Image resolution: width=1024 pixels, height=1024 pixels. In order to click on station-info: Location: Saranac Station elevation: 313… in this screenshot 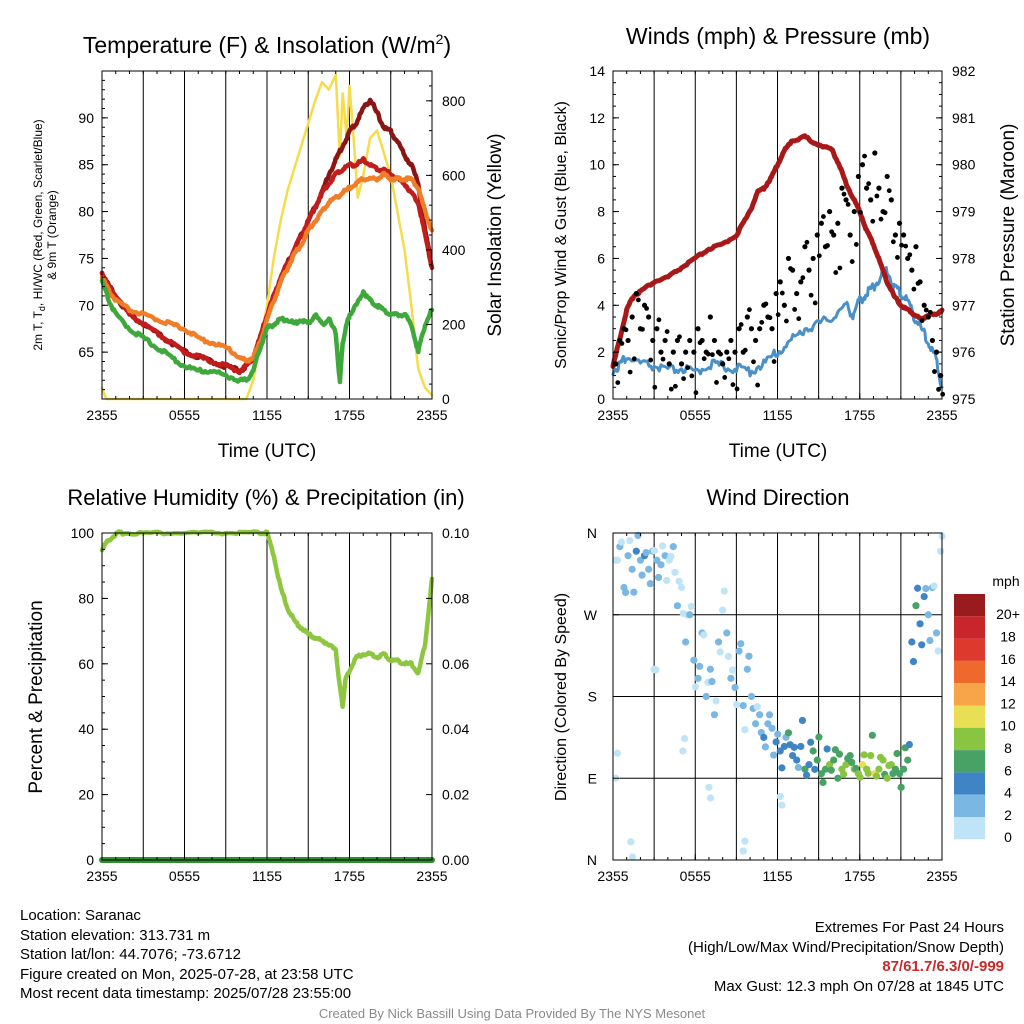, I will do `click(187, 955)`.